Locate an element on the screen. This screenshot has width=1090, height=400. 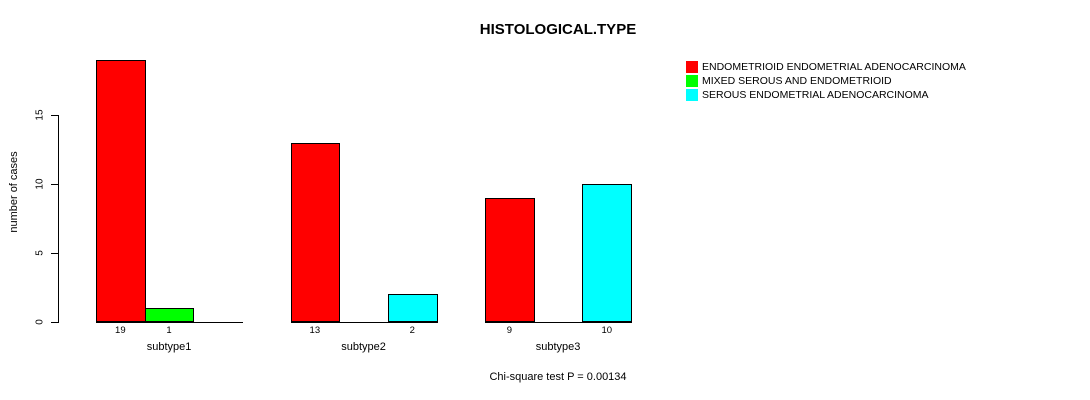
y-axis-line is located at coordinates (58, 219).